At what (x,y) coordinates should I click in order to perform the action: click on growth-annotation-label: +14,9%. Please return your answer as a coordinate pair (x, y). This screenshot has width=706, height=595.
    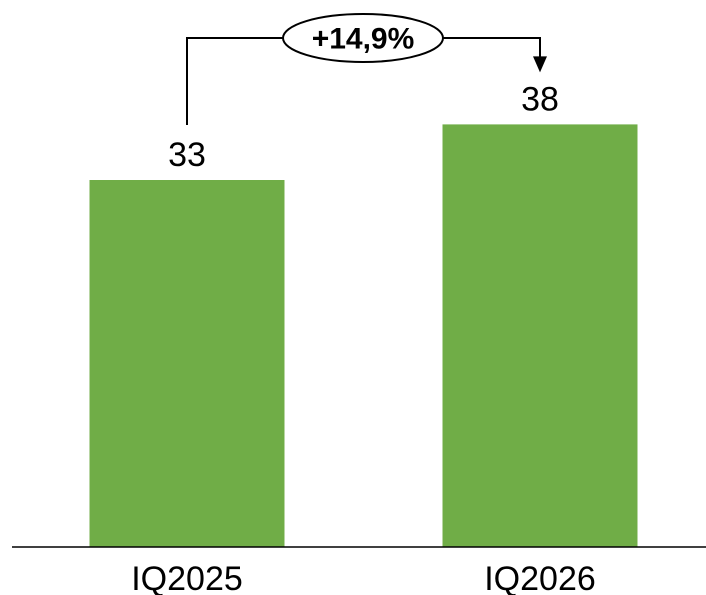
    Looking at the image, I should click on (363, 39).